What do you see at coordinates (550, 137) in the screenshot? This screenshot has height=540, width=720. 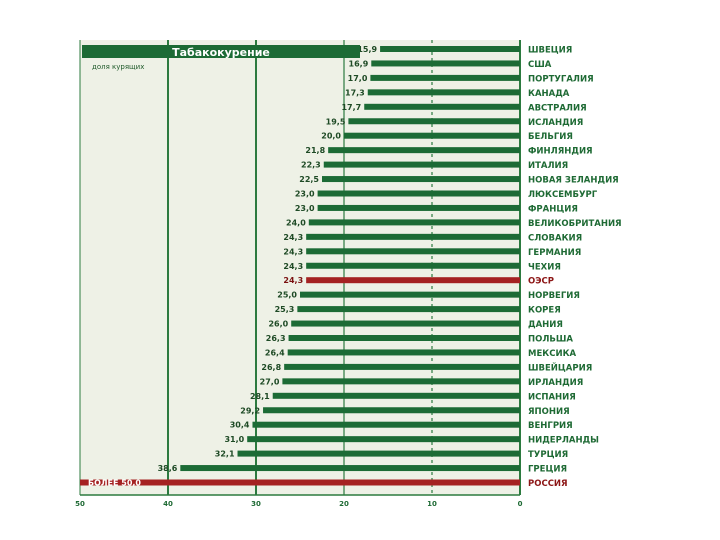 I see `category-label: БЕЛЬГИЯ` at bounding box center [550, 137].